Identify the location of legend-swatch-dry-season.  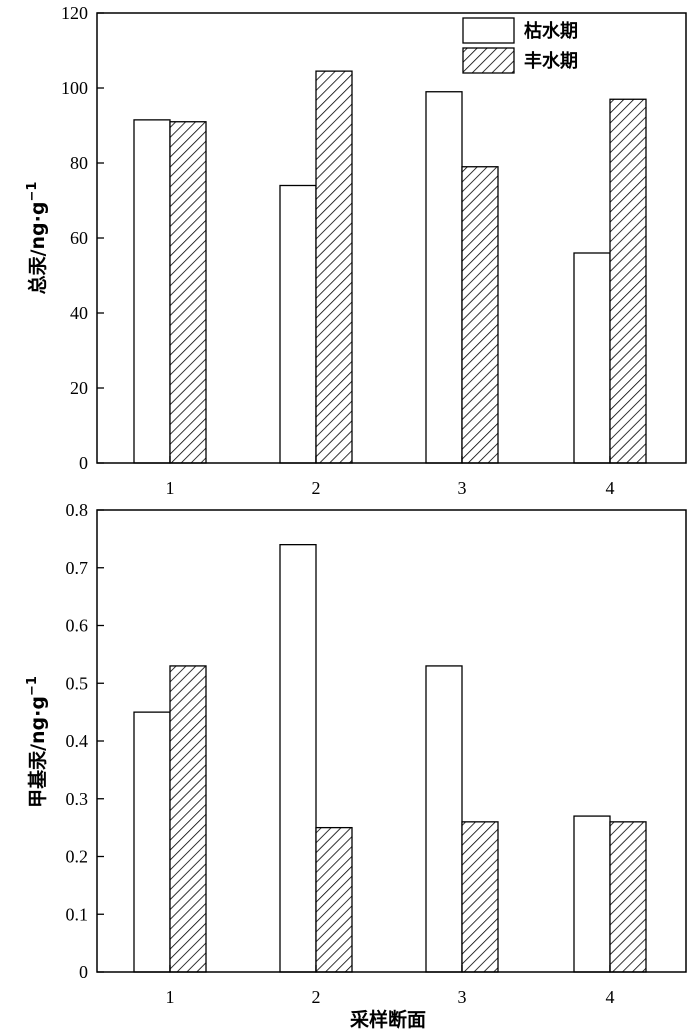
(488, 30).